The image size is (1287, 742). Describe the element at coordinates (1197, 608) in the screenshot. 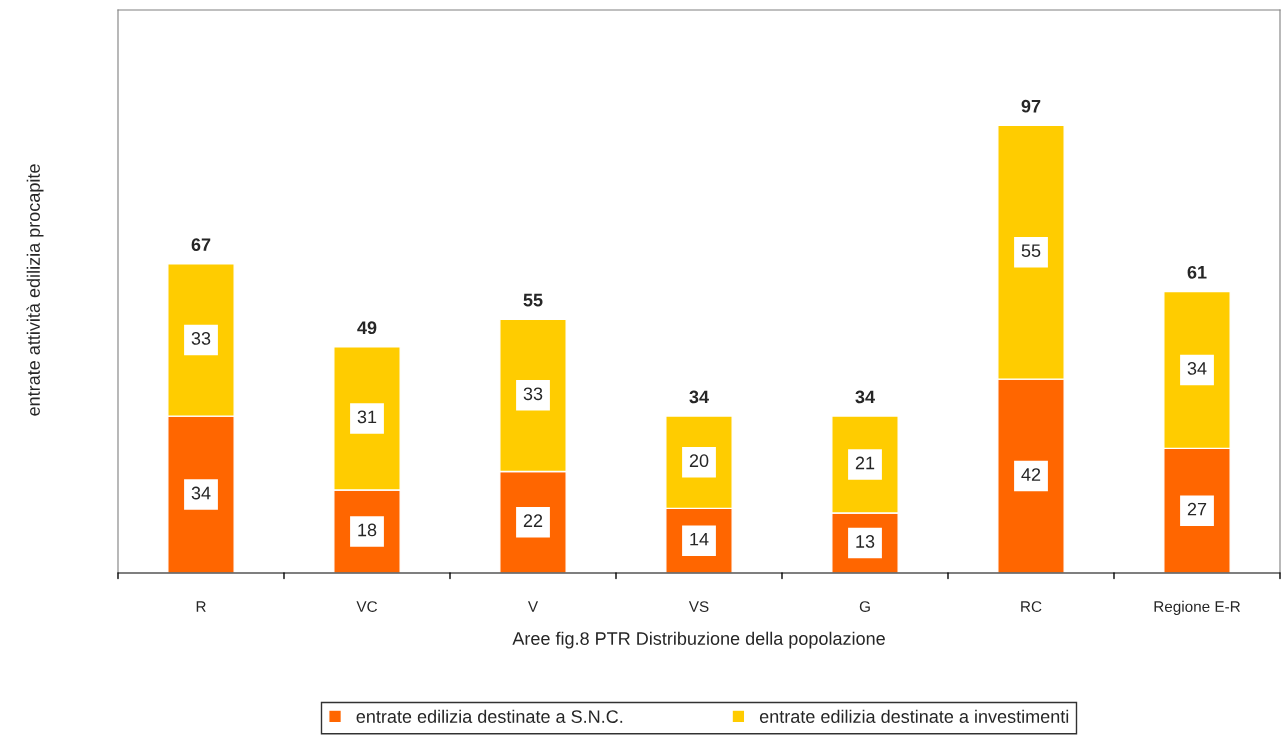

I see `x-tick-label: Regione E-R` at that location.